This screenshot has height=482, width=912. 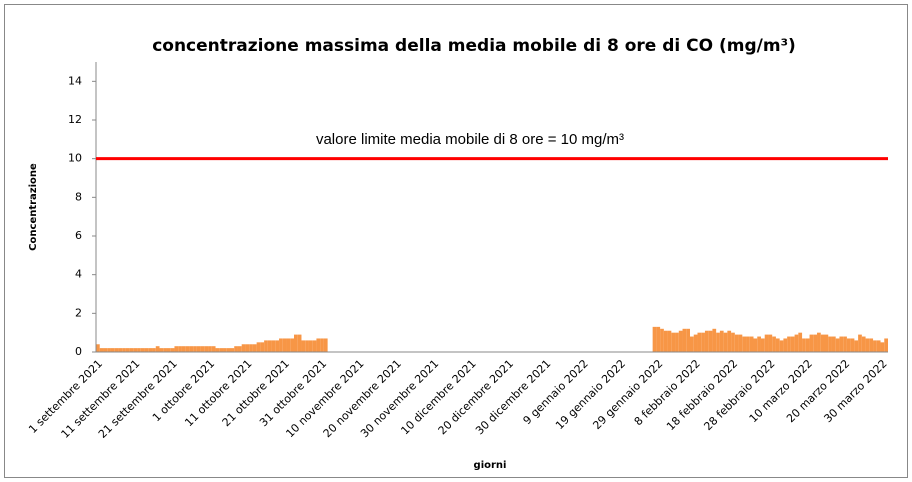 I want to click on y-tick-label: 0, so click(x=78, y=351).